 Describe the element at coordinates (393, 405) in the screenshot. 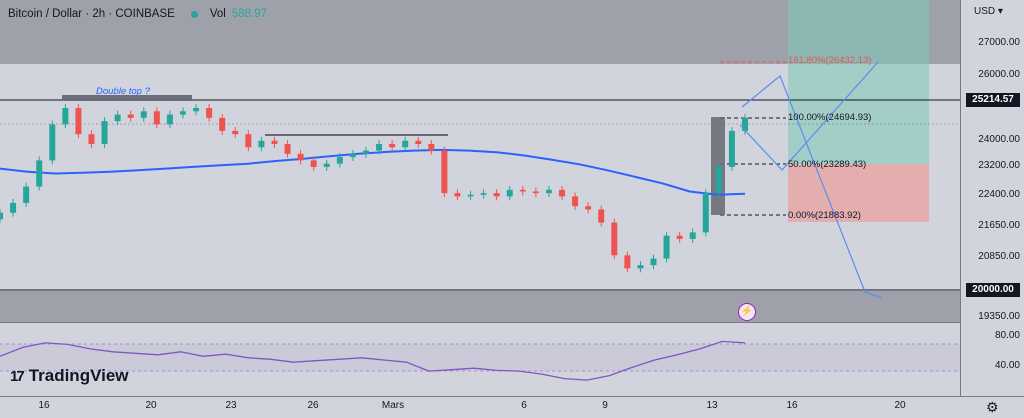

I see `time-tick: Mars` at that location.